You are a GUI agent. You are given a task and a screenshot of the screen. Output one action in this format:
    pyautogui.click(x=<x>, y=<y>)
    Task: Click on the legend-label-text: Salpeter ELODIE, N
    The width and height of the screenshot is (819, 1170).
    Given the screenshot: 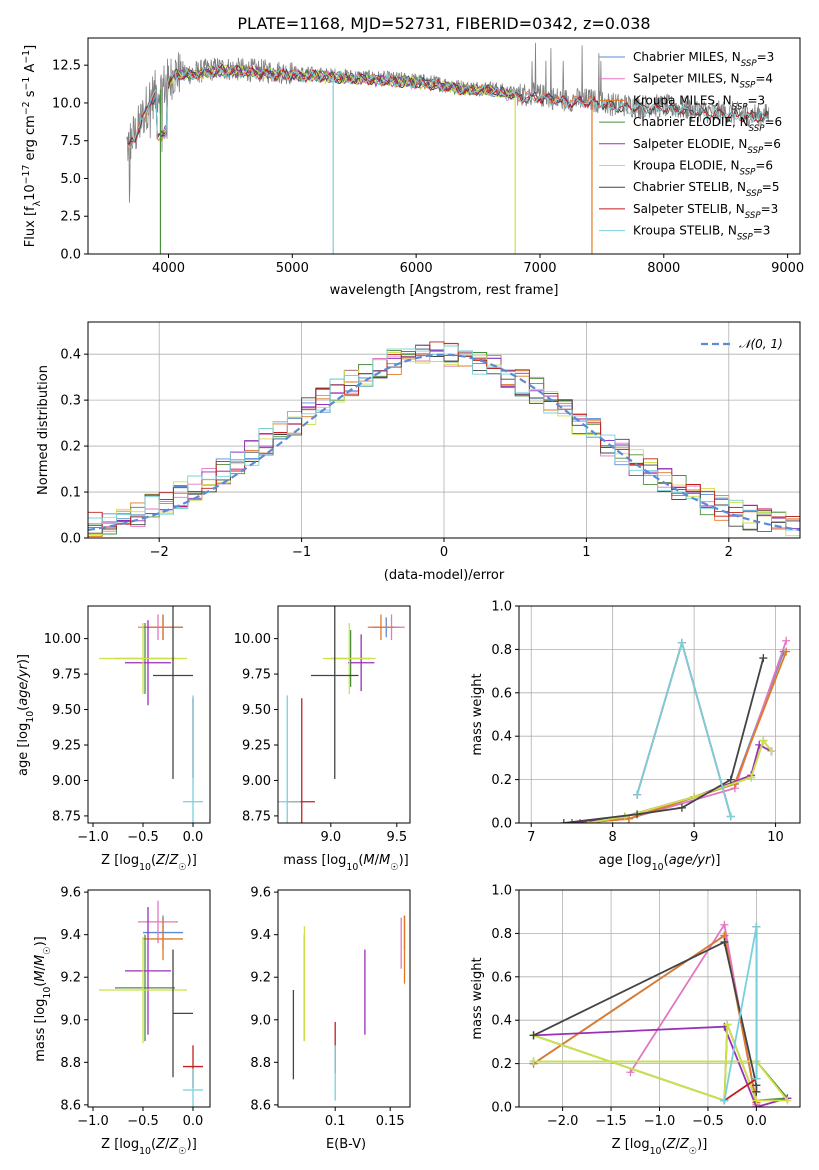 What is the action you would take?
    pyautogui.click(x=690, y=144)
    